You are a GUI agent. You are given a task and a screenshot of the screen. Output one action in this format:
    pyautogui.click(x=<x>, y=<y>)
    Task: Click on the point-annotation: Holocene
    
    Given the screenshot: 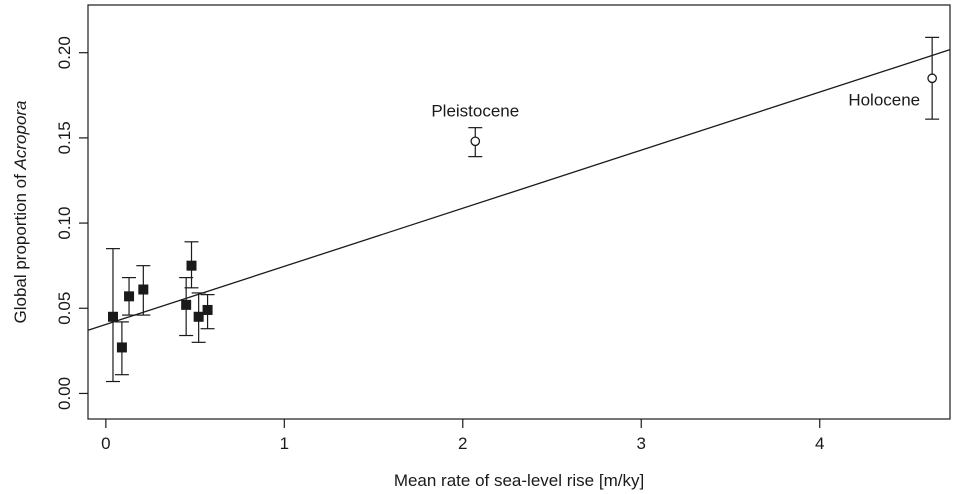 What is the action you would take?
    pyautogui.click(x=884, y=99)
    